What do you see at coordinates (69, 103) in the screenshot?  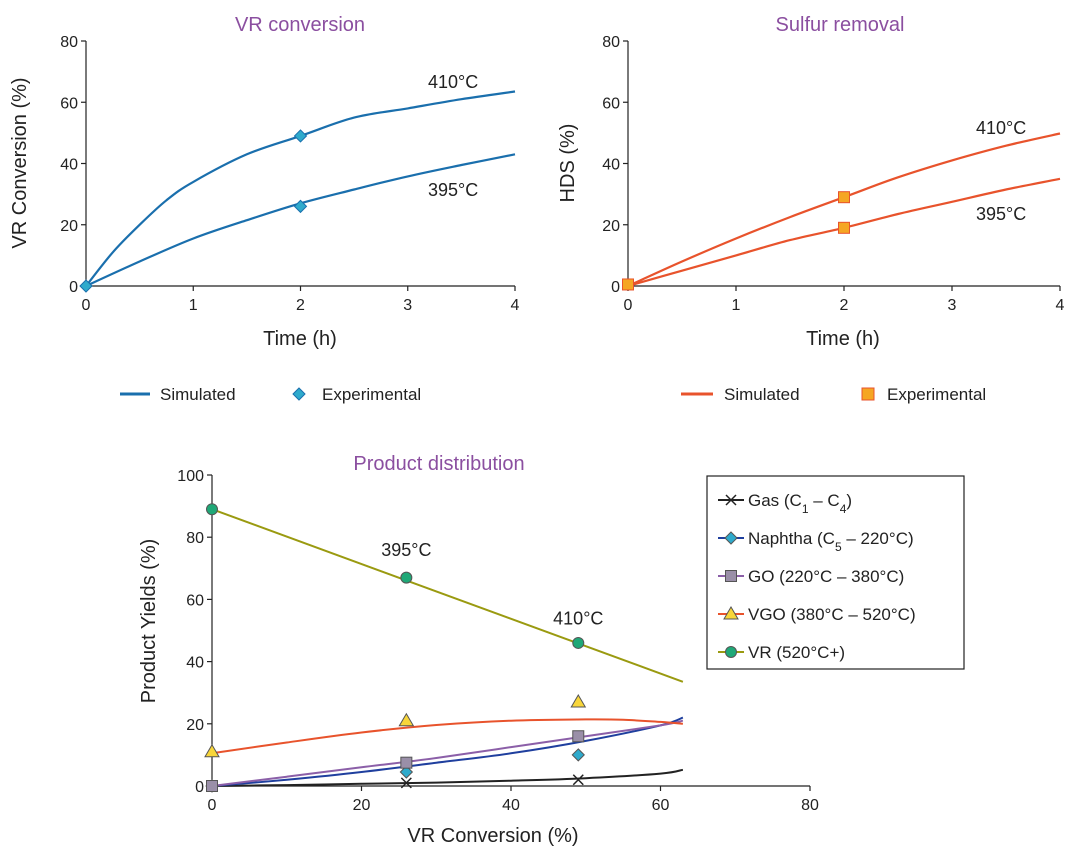 I see `vr-conversion-y-tick-label: 60` at bounding box center [69, 103].